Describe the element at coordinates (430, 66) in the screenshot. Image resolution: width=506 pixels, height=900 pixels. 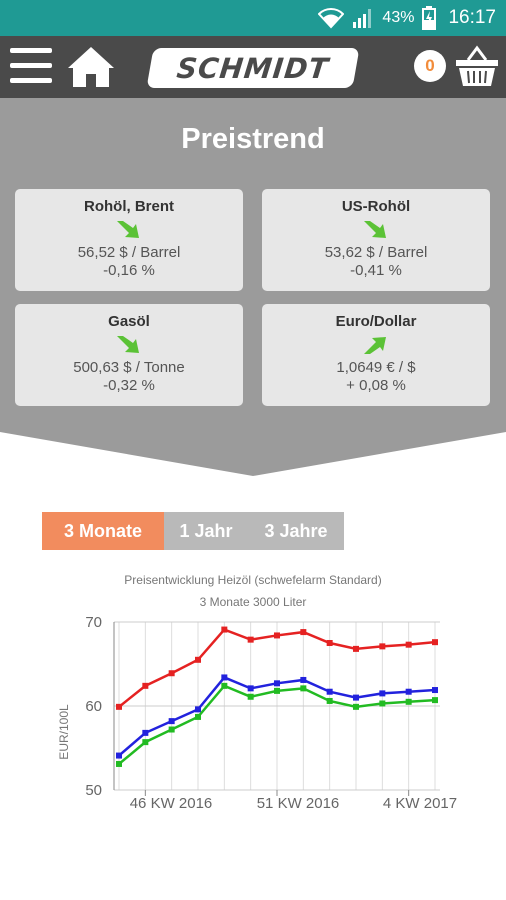
I see `cart-count-badge: 0` at that location.